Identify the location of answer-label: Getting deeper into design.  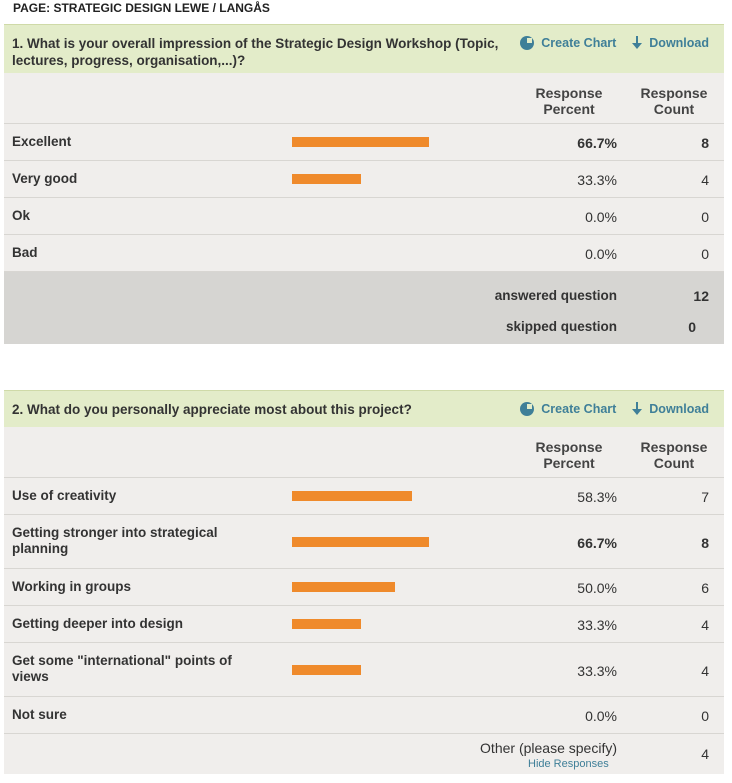
(98, 623).